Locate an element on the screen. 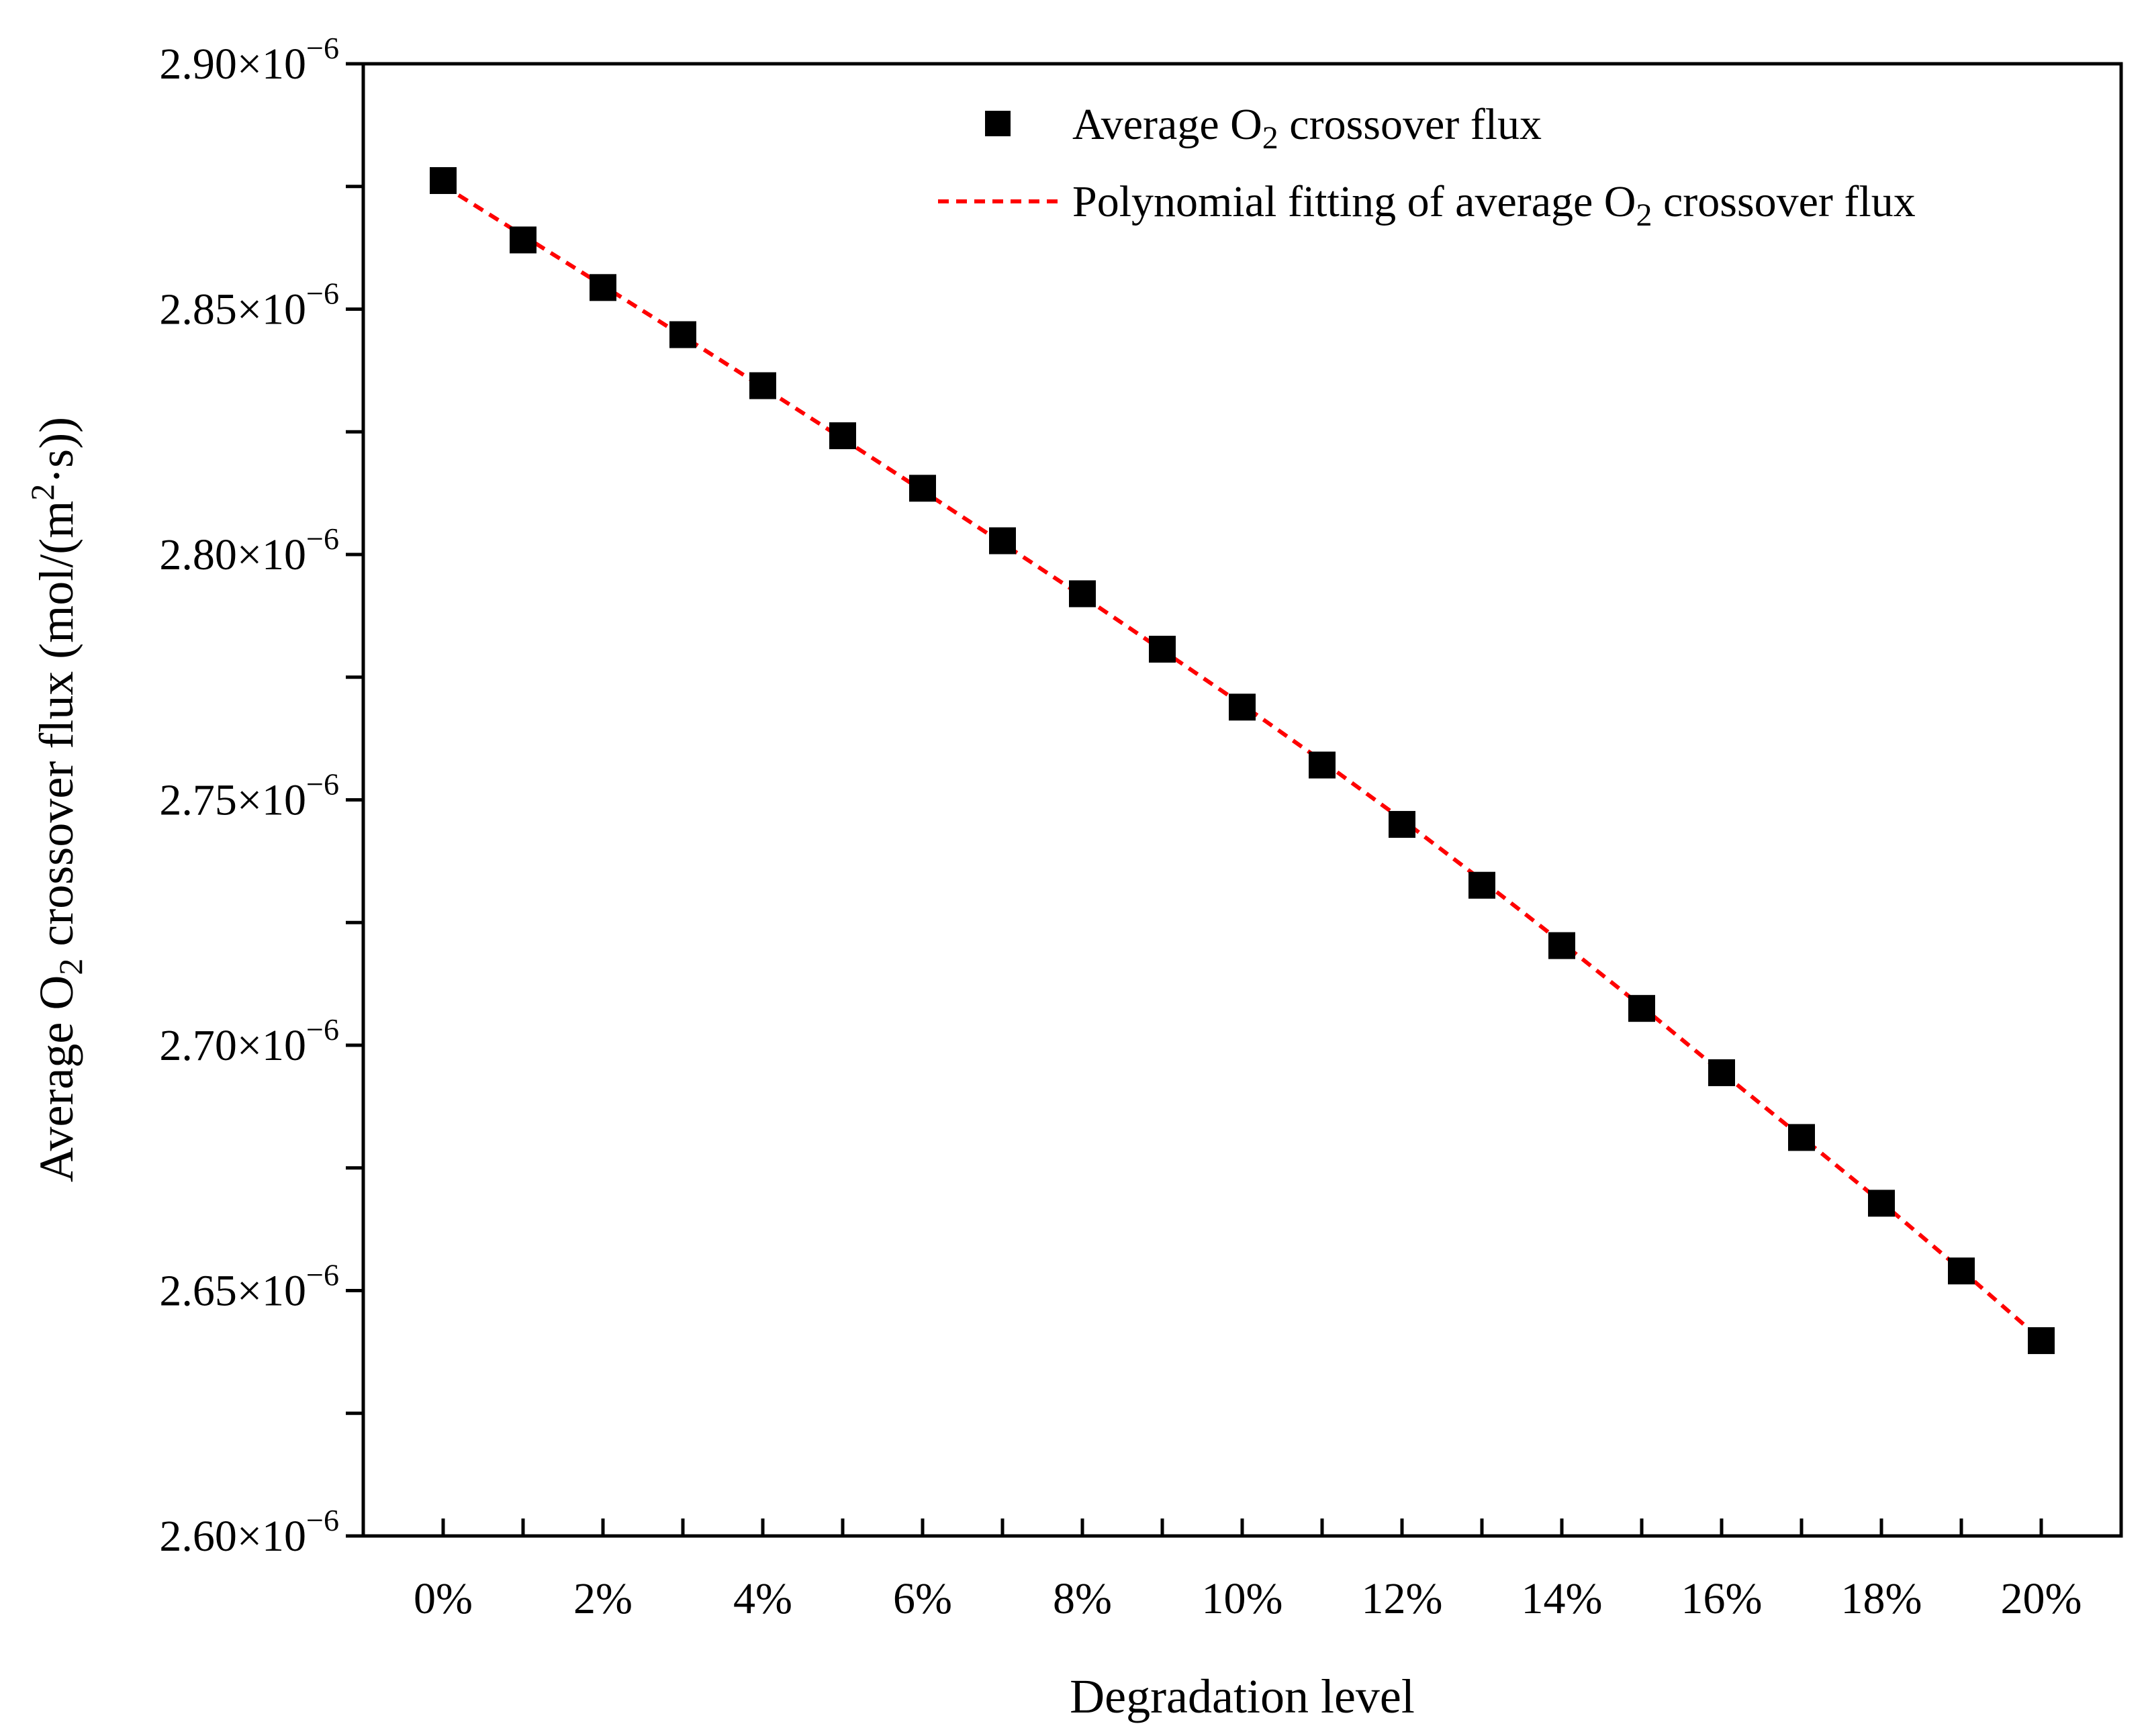 The height and width of the screenshot is (1736, 2148). y-tick-label: 2.80×10⁻⁶ is located at coordinates (249, 550).